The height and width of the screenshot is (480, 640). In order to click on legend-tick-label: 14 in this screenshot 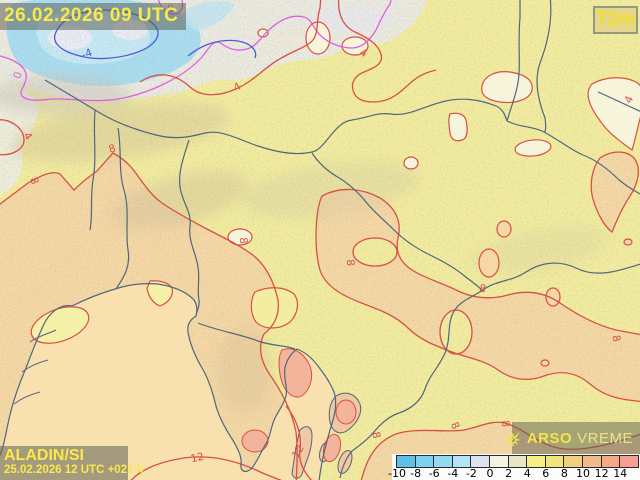, I will do `click(620, 473)`.